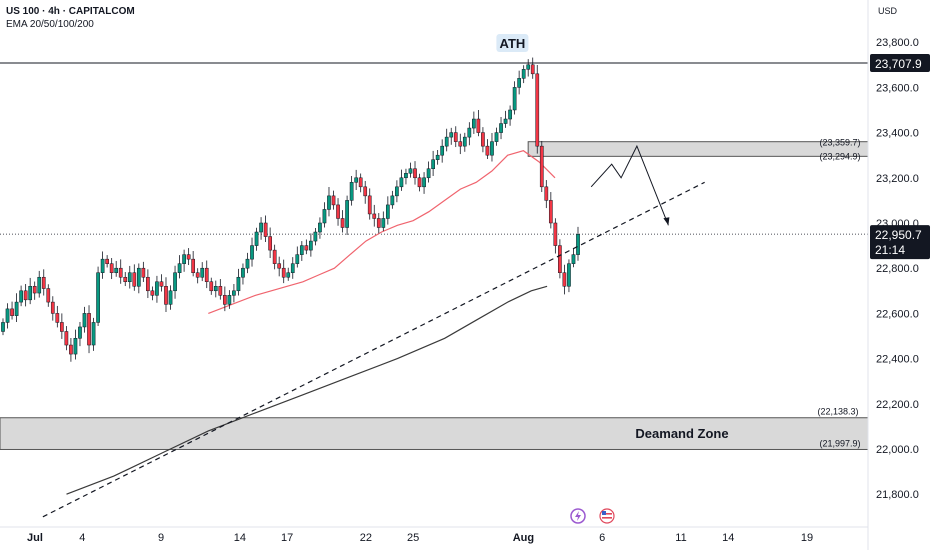 This screenshot has width=932, height=550. What do you see at coordinates (50, 24) in the screenshot?
I see `indicator-label: EMA 20/50/100/200` at bounding box center [50, 24].